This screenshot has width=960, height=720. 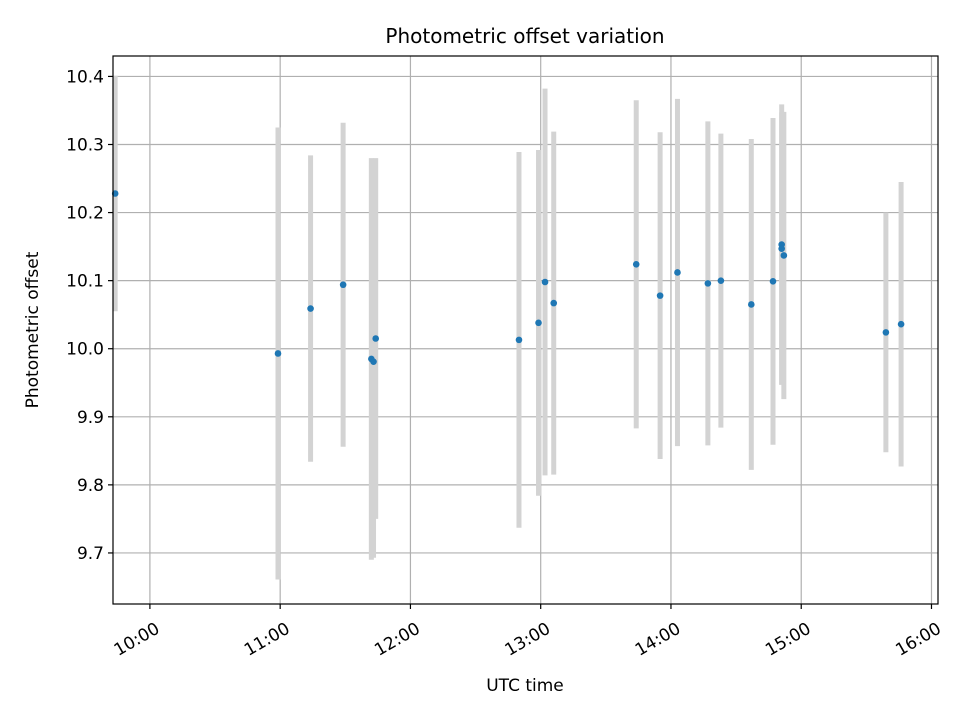 What do you see at coordinates (89, 315) in the screenshot?
I see `y-axis-ticks: 9.7 9.8 9.9 10.0 10.1 10.2 10.3 10.4` at bounding box center [89, 315].